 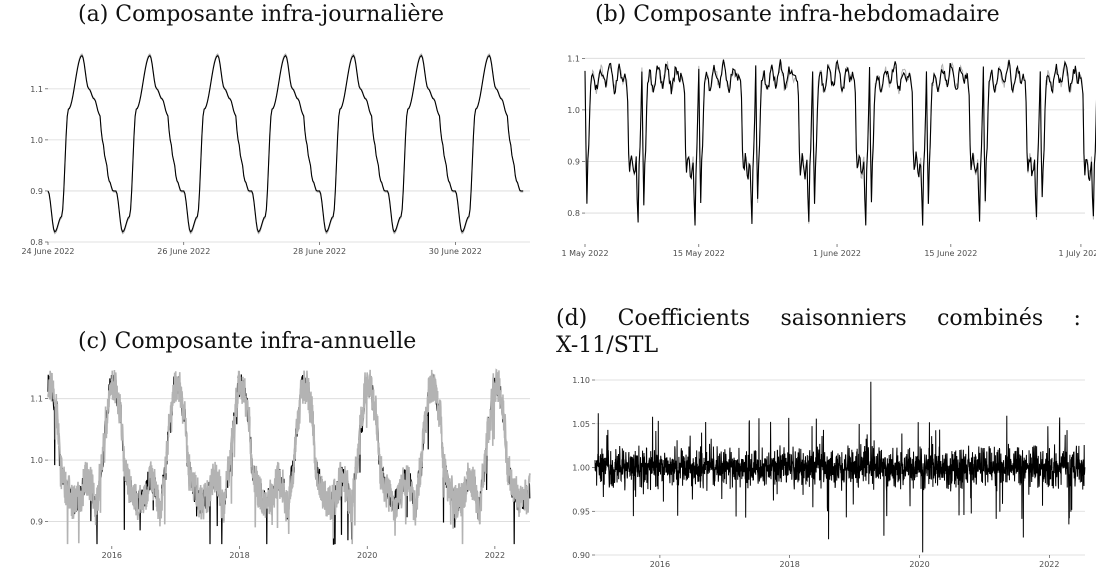 I want to click on x-tick-label: 1 May 2022, so click(x=584, y=253).